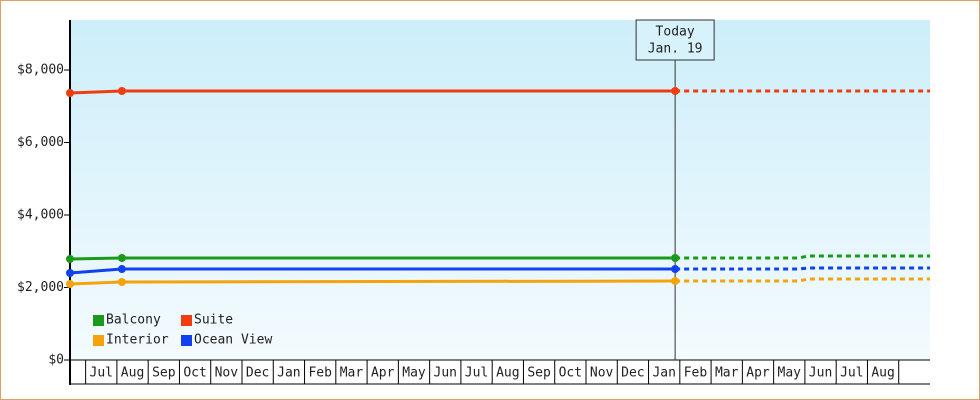 The width and height of the screenshot is (980, 400). I want to click on series-line, so click(372, 258).